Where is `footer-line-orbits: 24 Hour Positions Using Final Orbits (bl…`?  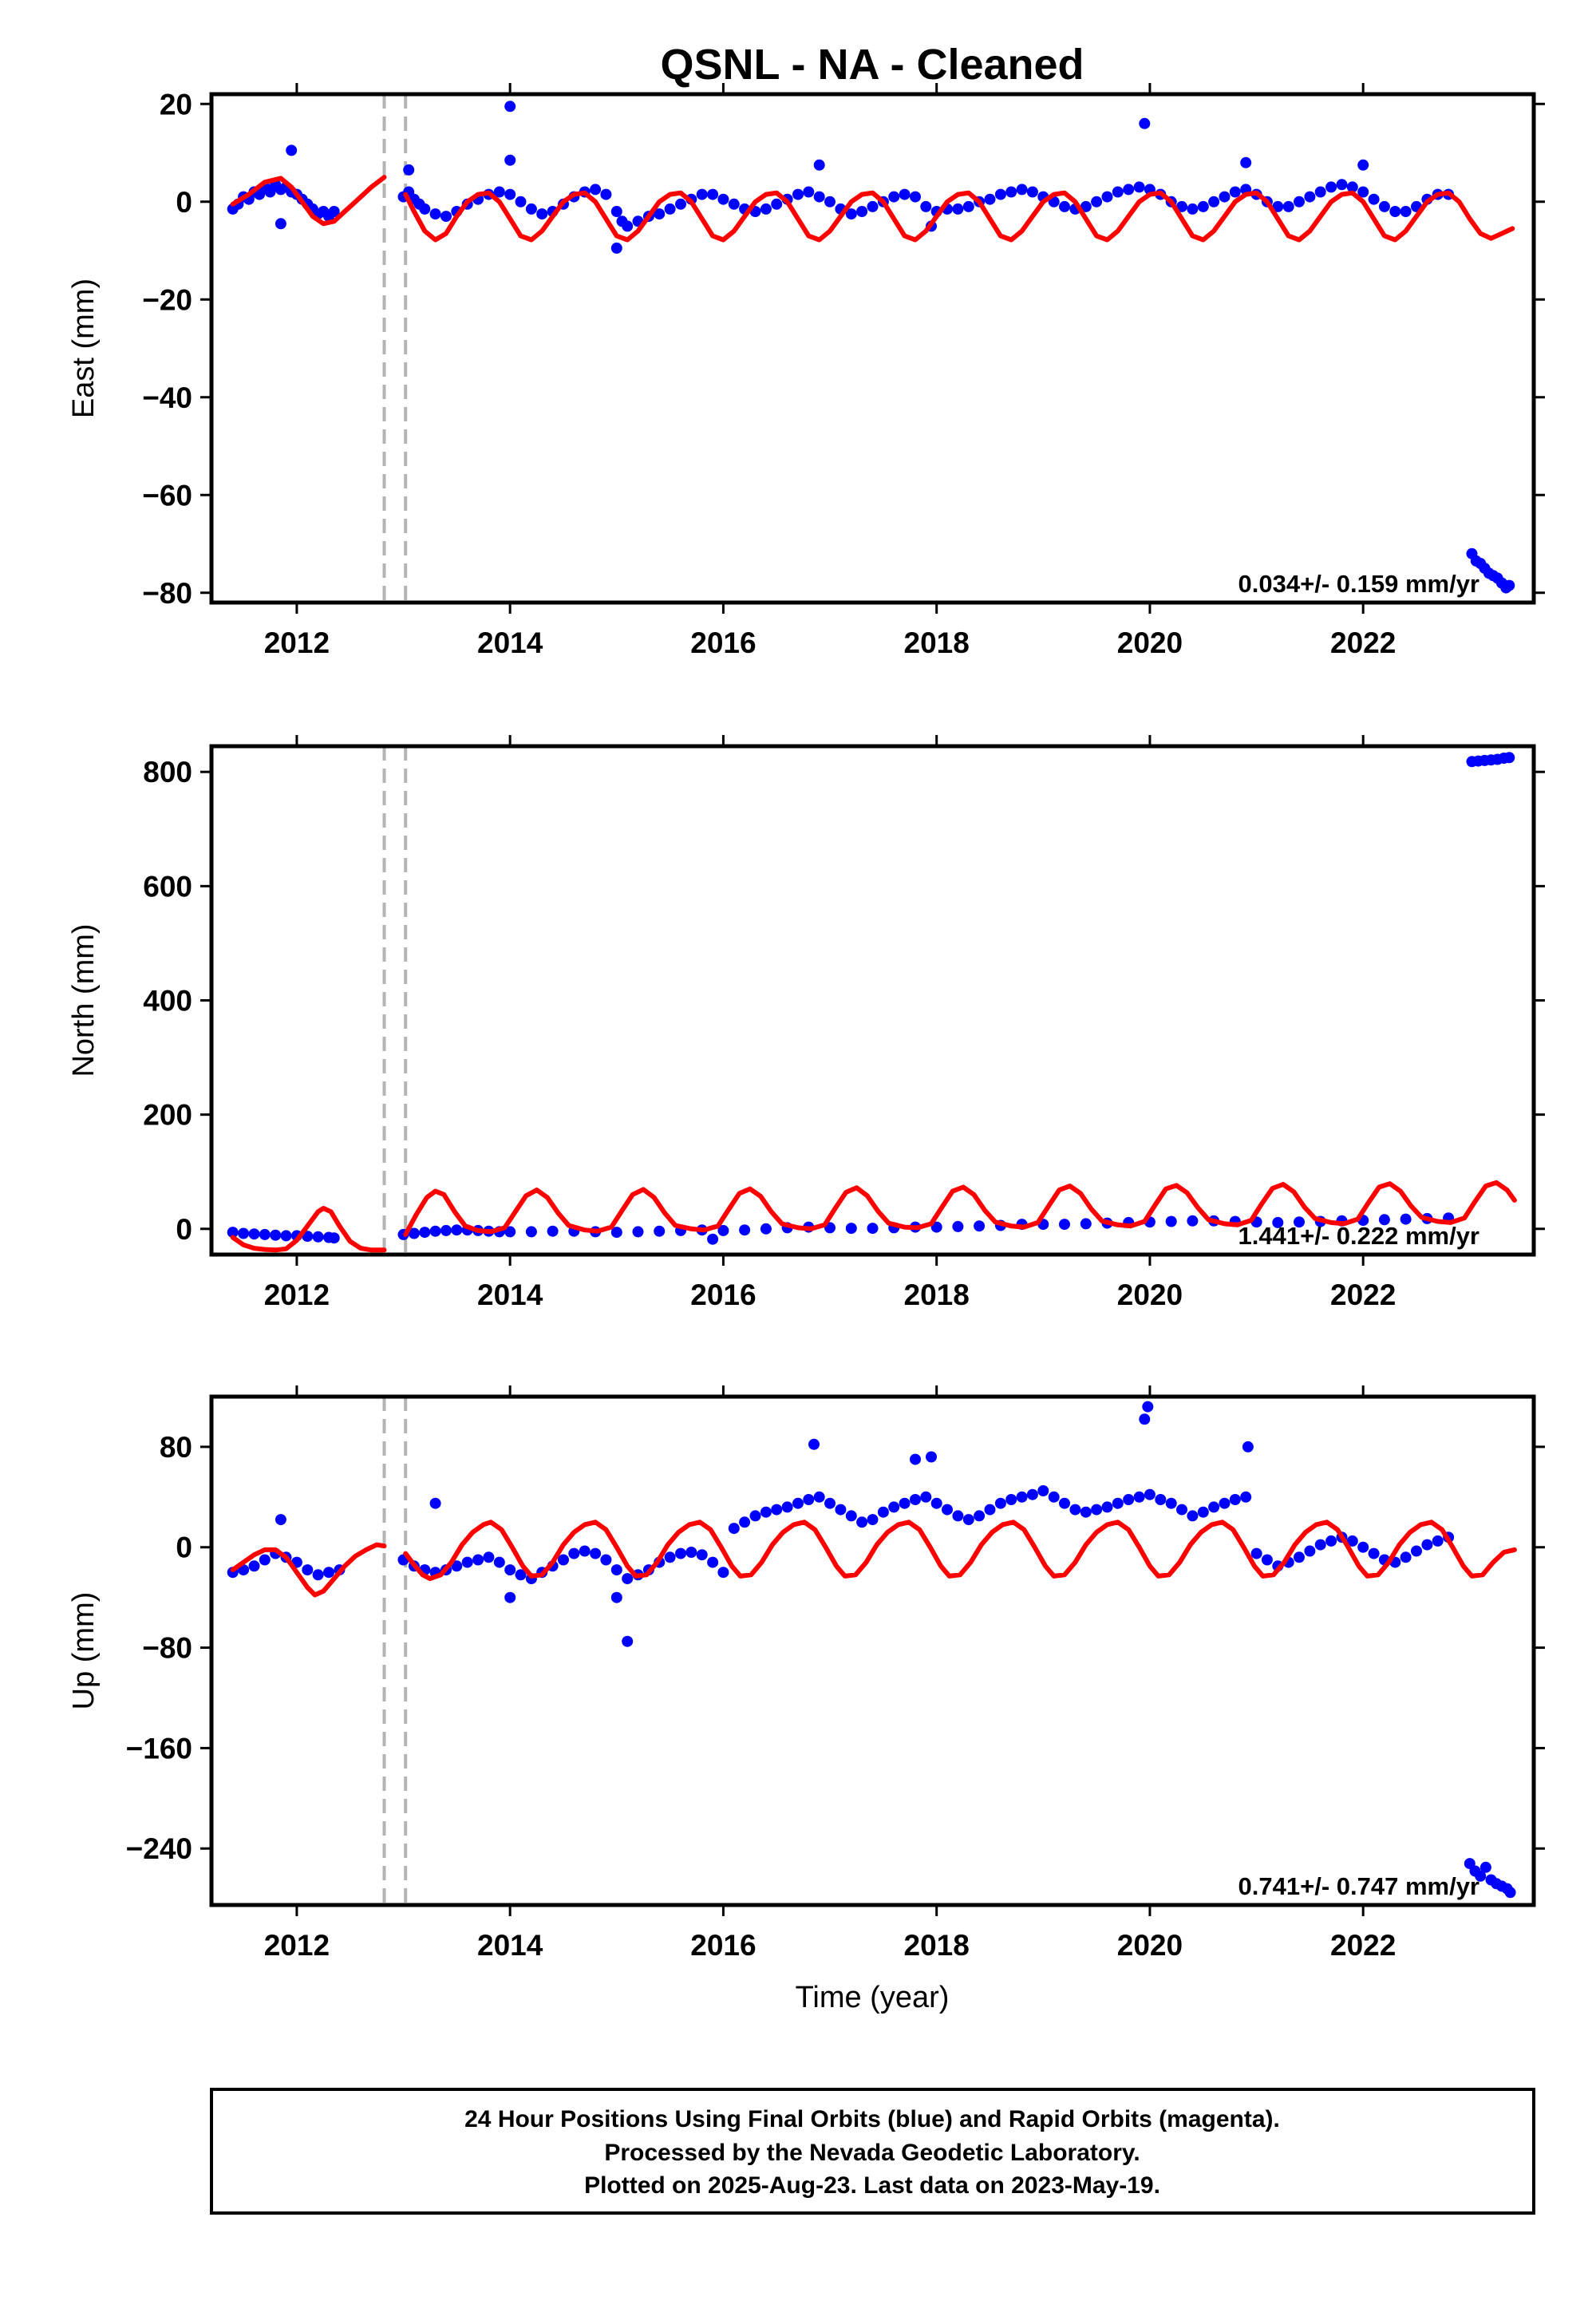
footer-line-orbits: 24 Hour Positions Using Final Orbits (bl… is located at coordinates (872, 2119).